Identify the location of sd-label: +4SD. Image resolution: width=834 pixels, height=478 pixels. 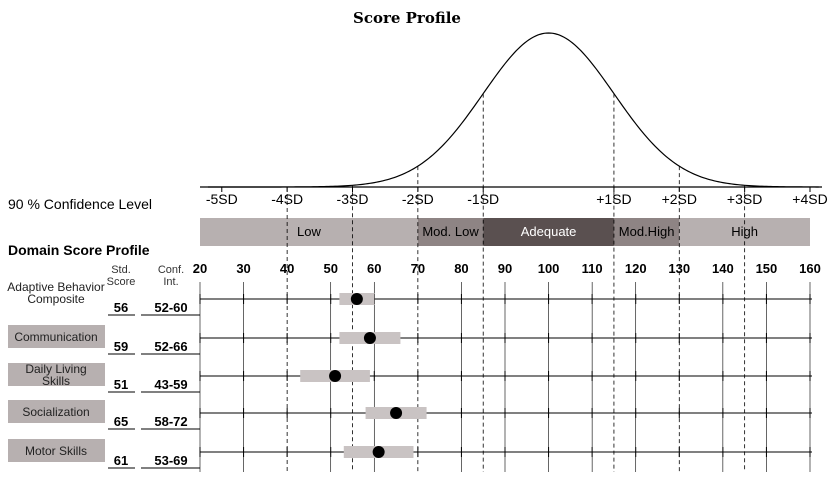
(809, 199).